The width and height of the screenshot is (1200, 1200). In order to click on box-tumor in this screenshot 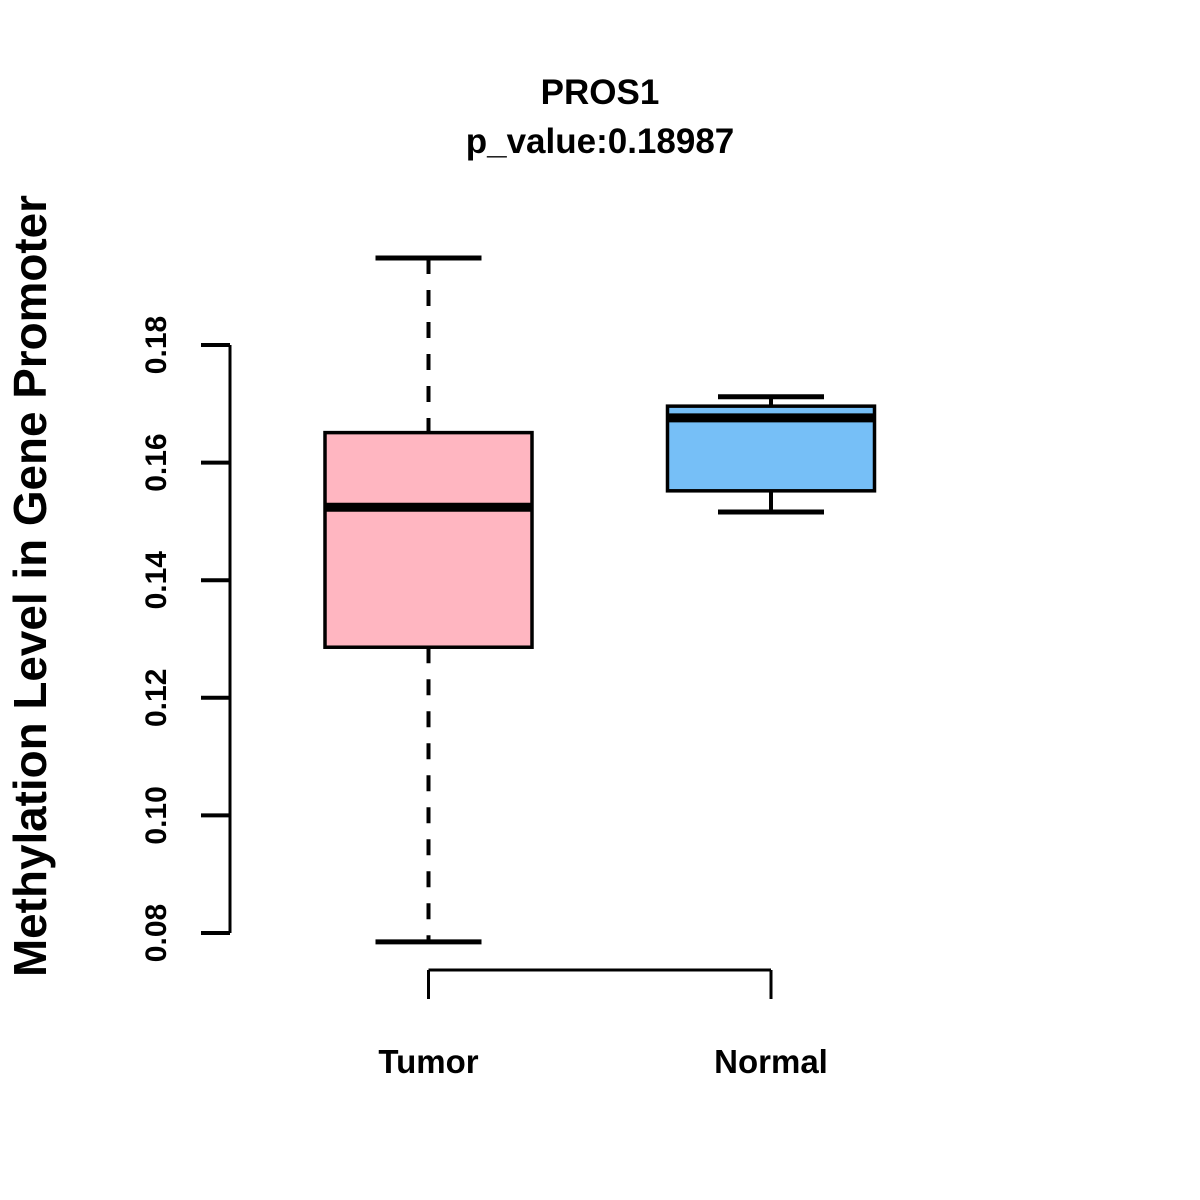, I will do `click(428, 539)`.